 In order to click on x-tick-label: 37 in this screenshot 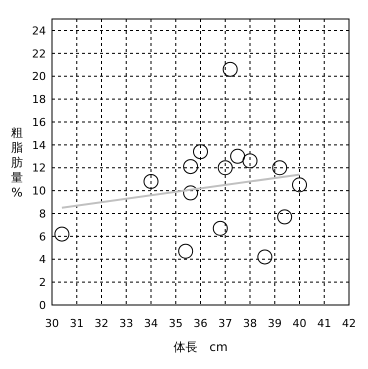, I will do `click(225, 323)`.